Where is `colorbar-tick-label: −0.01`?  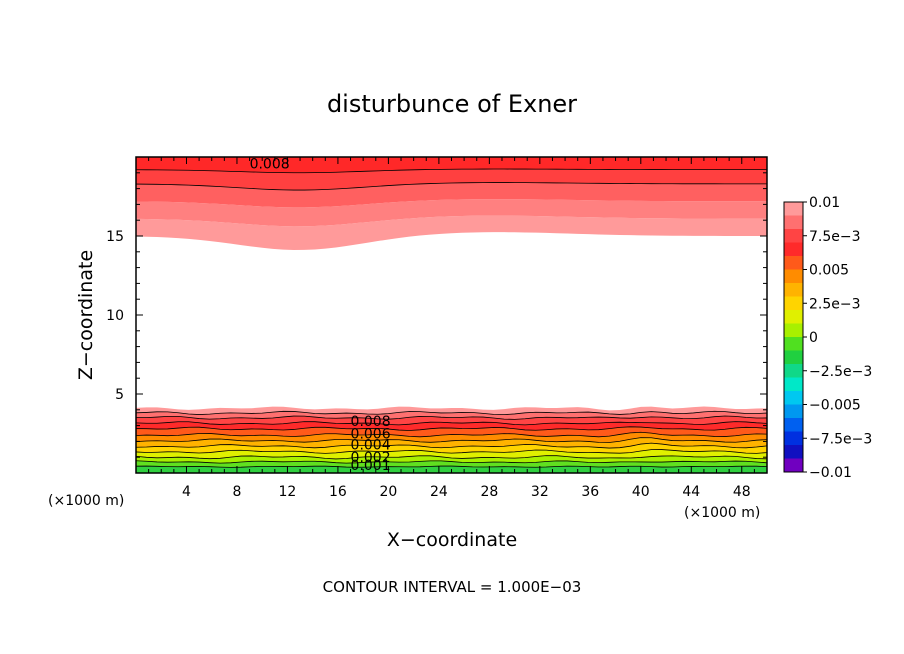 colorbar-tick-label: −0.01 is located at coordinates (830, 473).